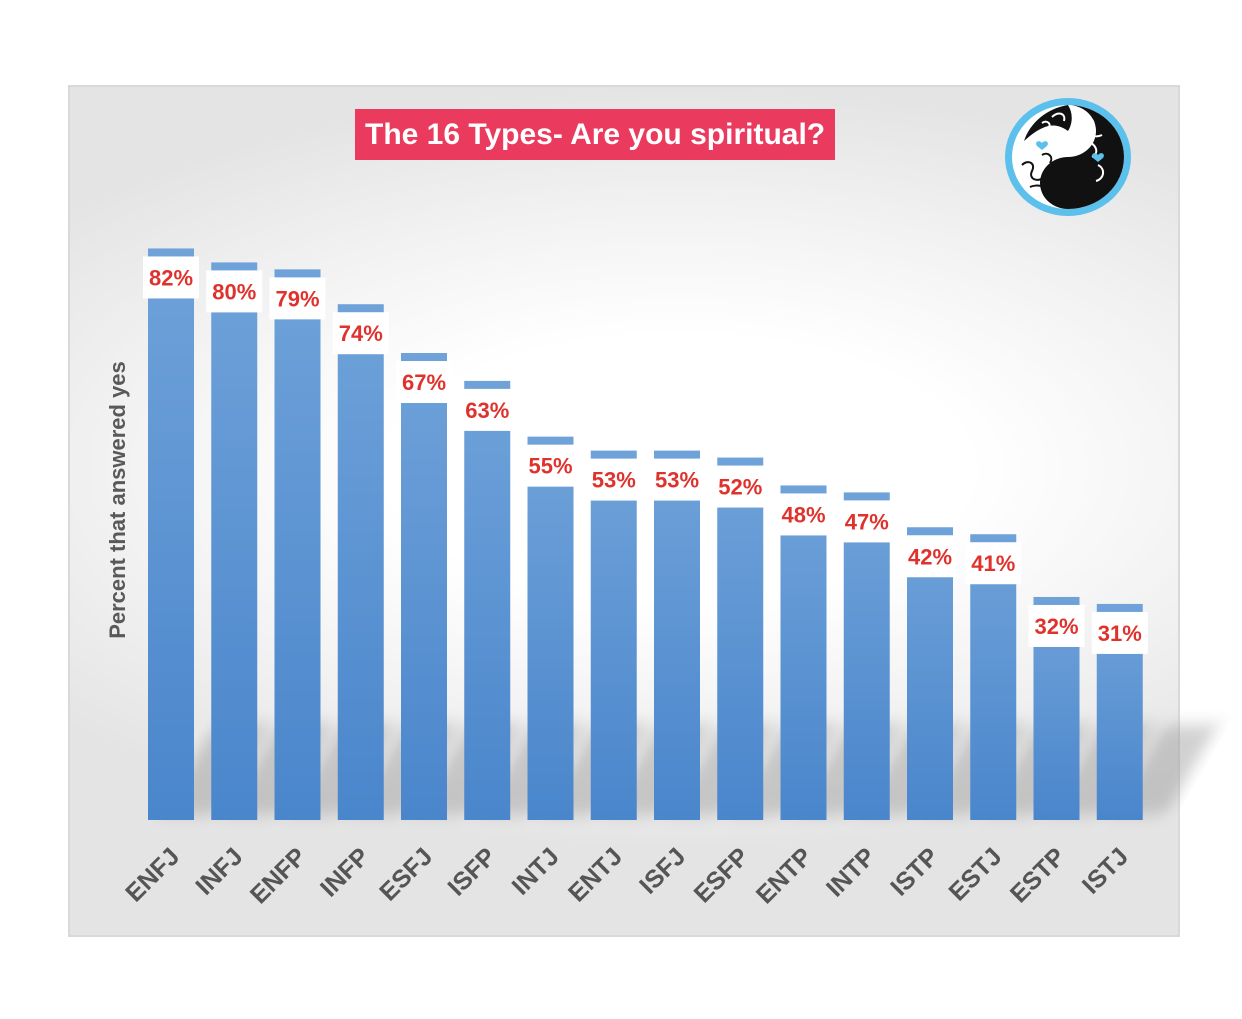 Image resolution: width=1242 pixels, height=1019 pixels. Describe the element at coordinates (471, 871) in the screenshot. I see `x-tick-label: ISFP` at that location.